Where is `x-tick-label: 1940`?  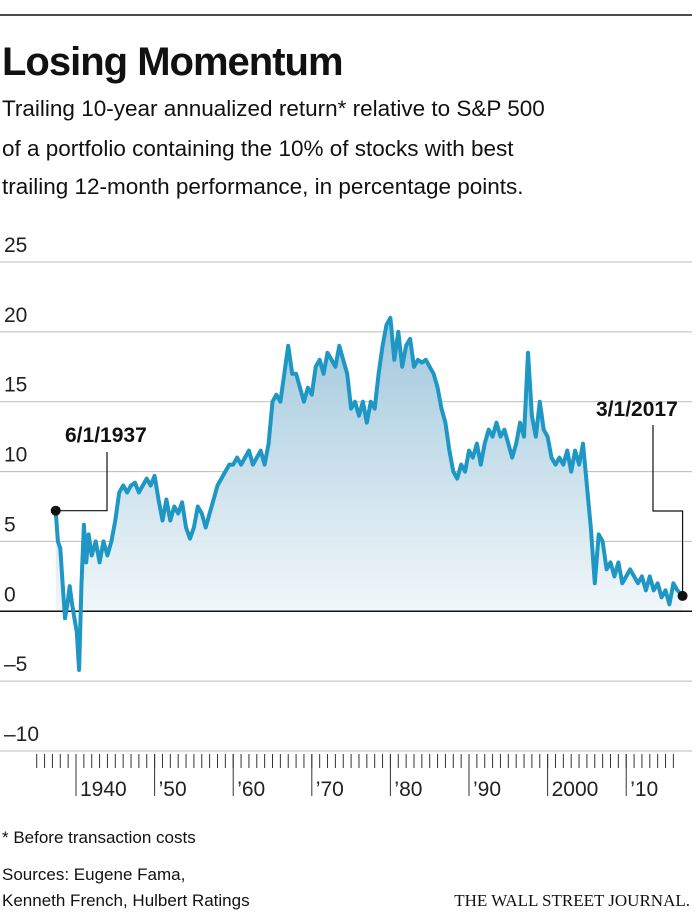
x-tick-label: 1940 is located at coordinates (103, 789).